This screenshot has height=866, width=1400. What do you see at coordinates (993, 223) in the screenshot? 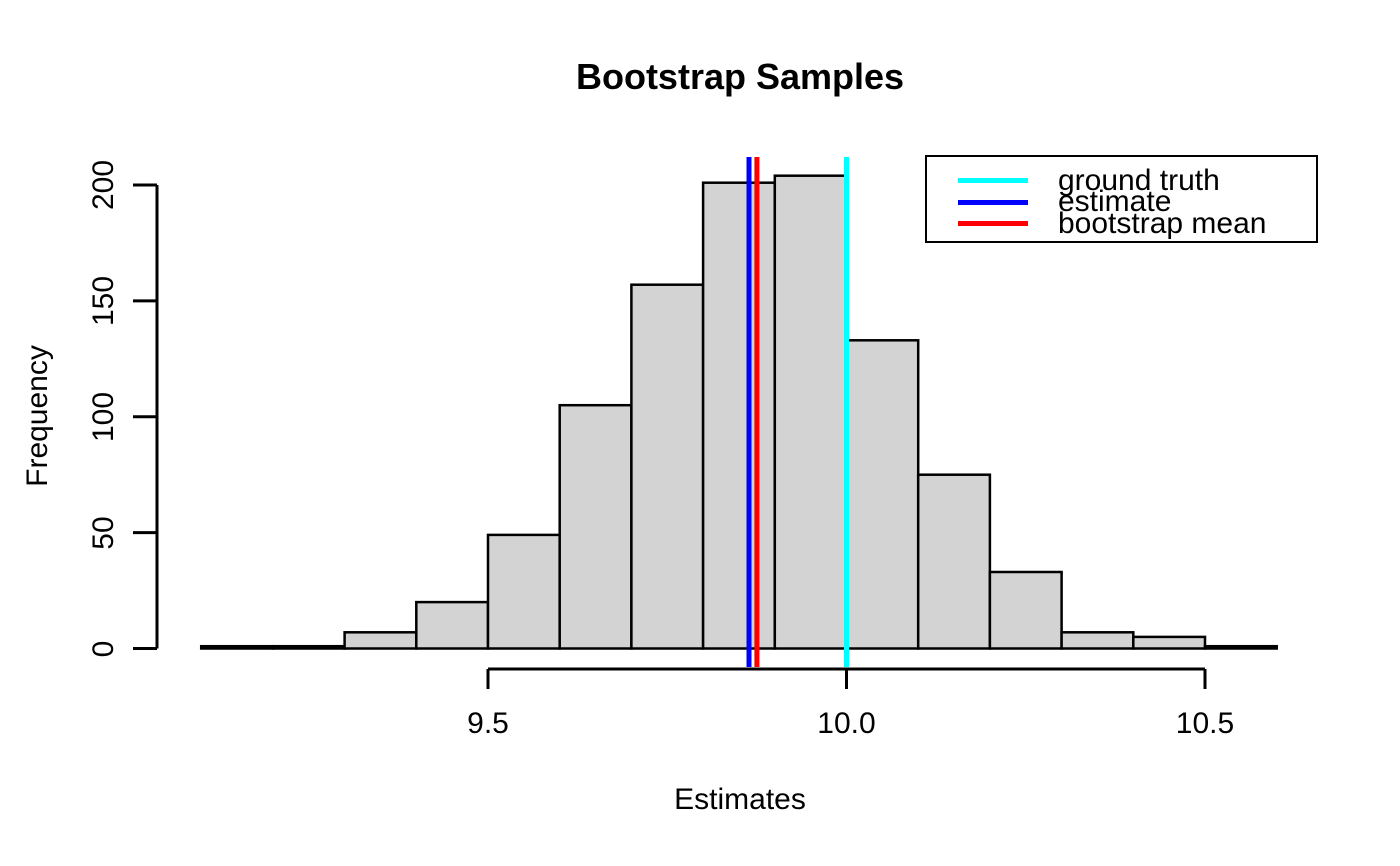
I see `legend-line-bootstrap-mean` at bounding box center [993, 223].